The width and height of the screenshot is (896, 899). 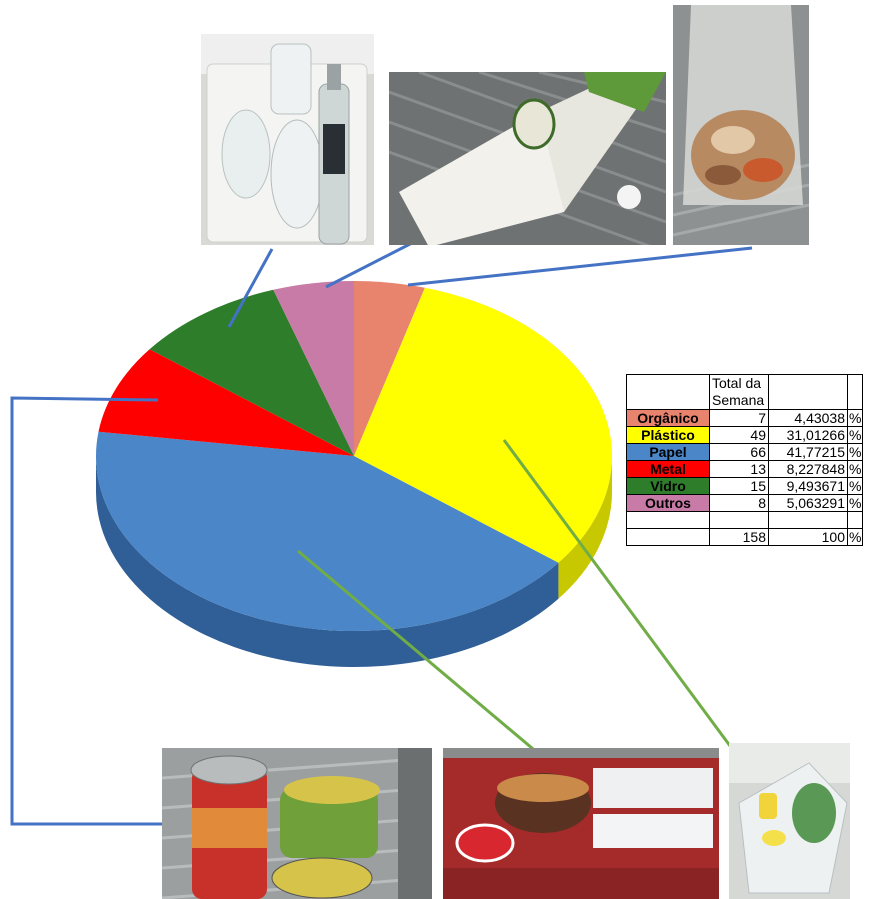 What do you see at coordinates (668, 486) in the screenshot?
I see `table-category: Vidro` at bounding box center [668, 486].